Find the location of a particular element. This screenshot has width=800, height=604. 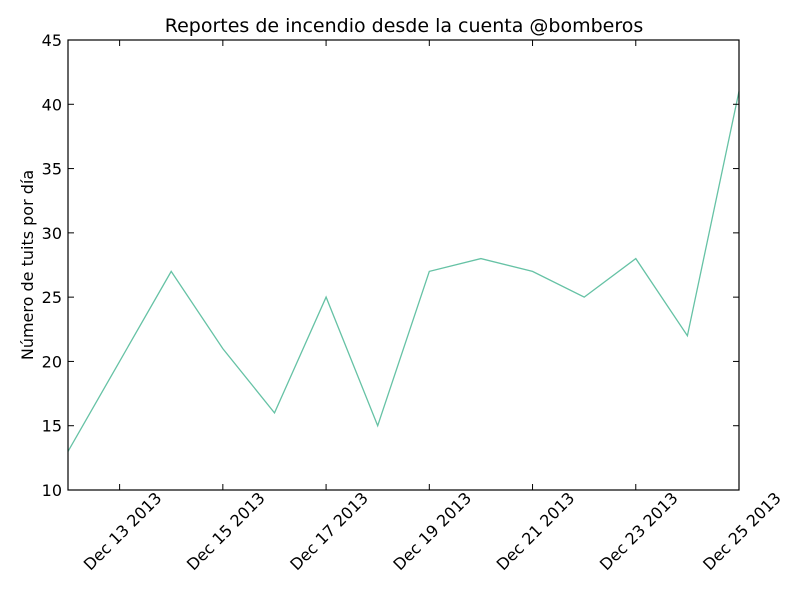

y-tick-label: 20 is located at coordinates (52, 361).